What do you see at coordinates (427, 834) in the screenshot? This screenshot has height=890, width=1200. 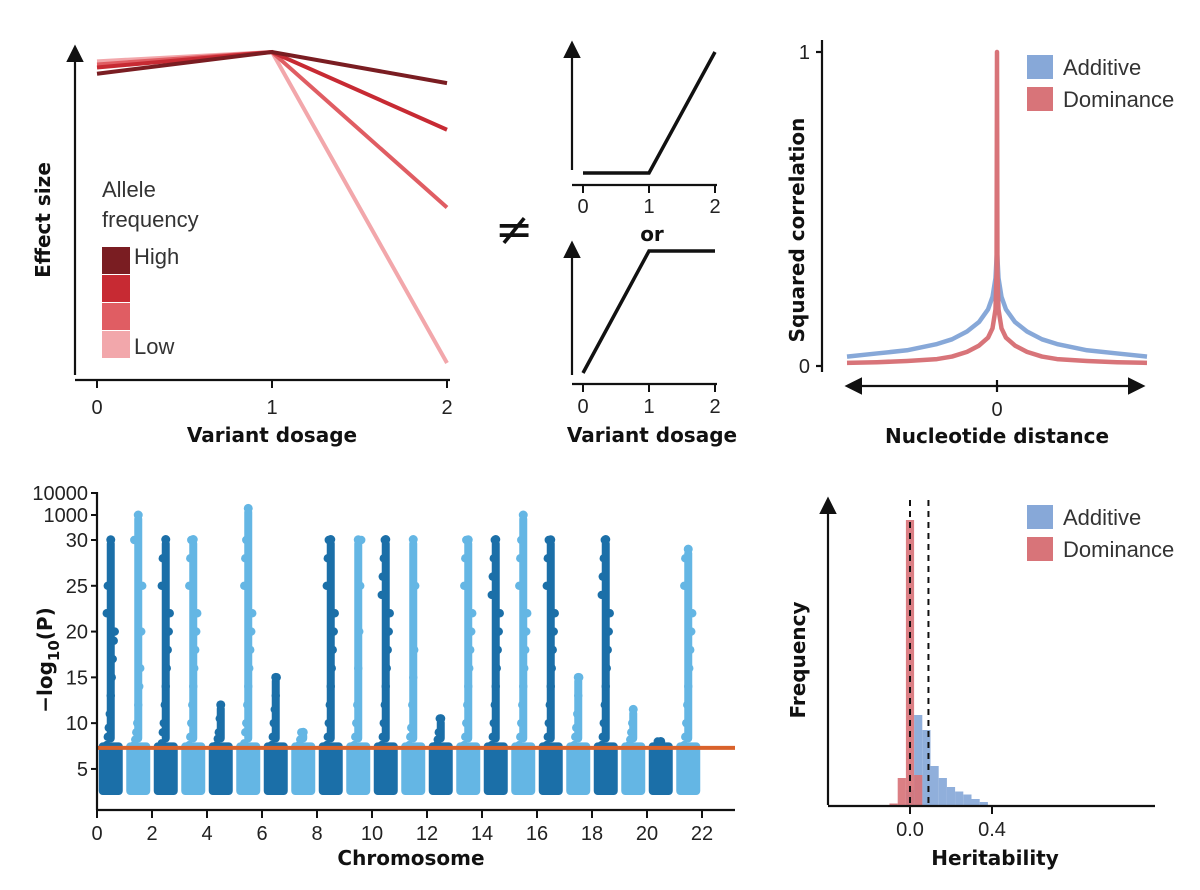 I see `p4-x-tick-label: 12` at bounding box center [427, 834].